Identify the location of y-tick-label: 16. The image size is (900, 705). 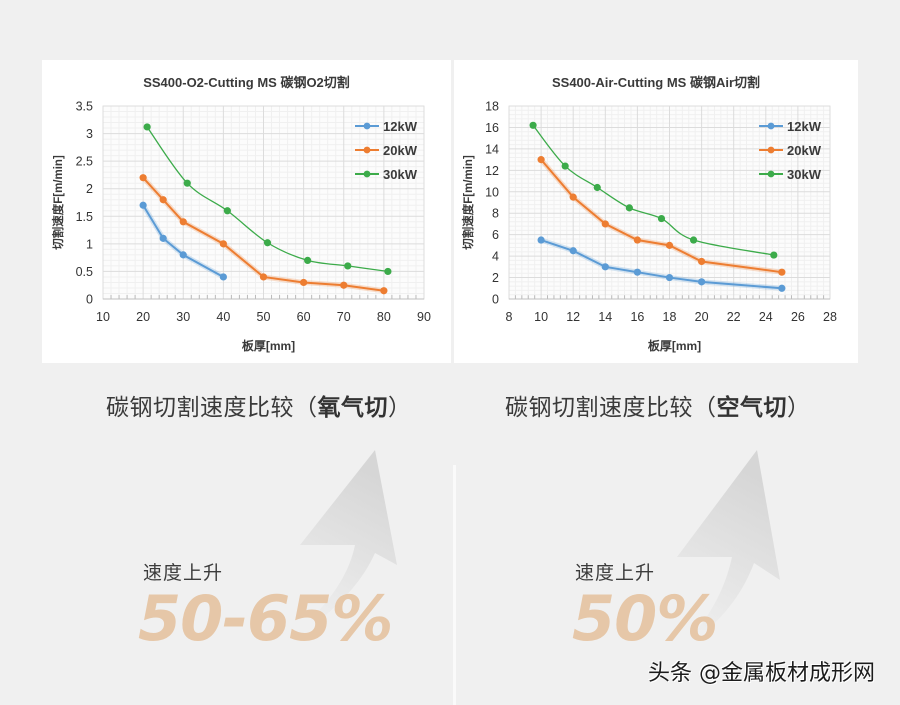
(492, 128).